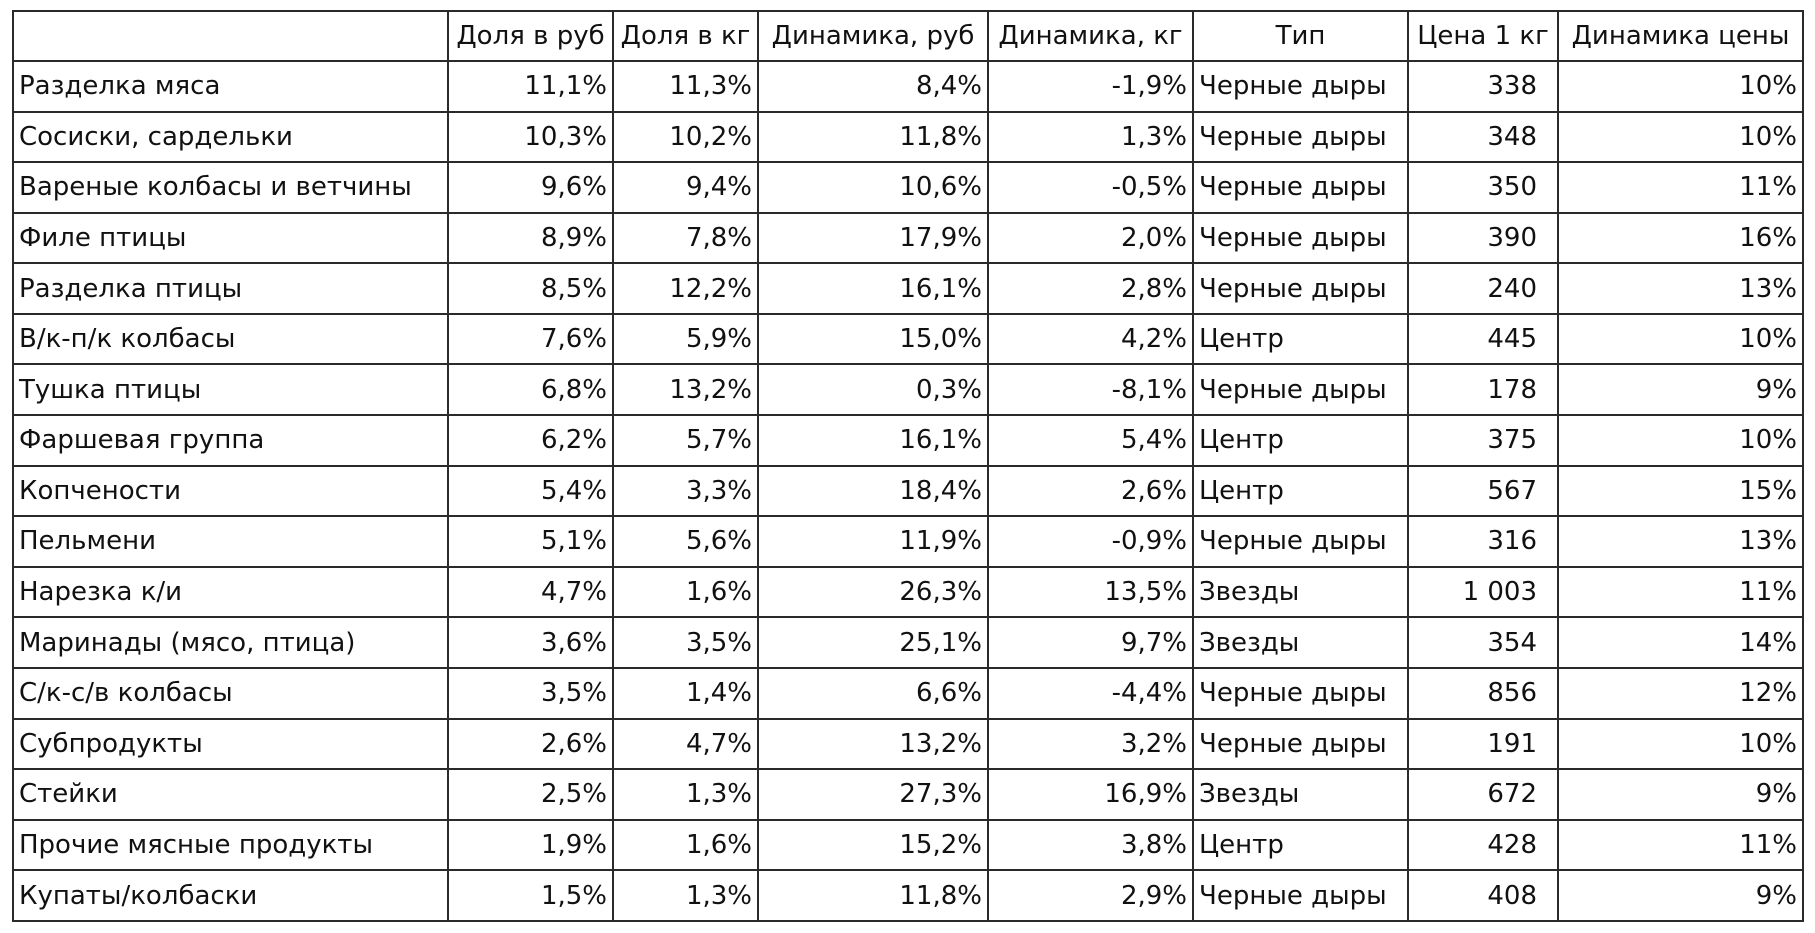 This screenshot has width=1815, height=933. Describe the element at coordinates (230, 642) in the screenshot. I see `cell-category: Маринады (мясо, птица)` at that location.